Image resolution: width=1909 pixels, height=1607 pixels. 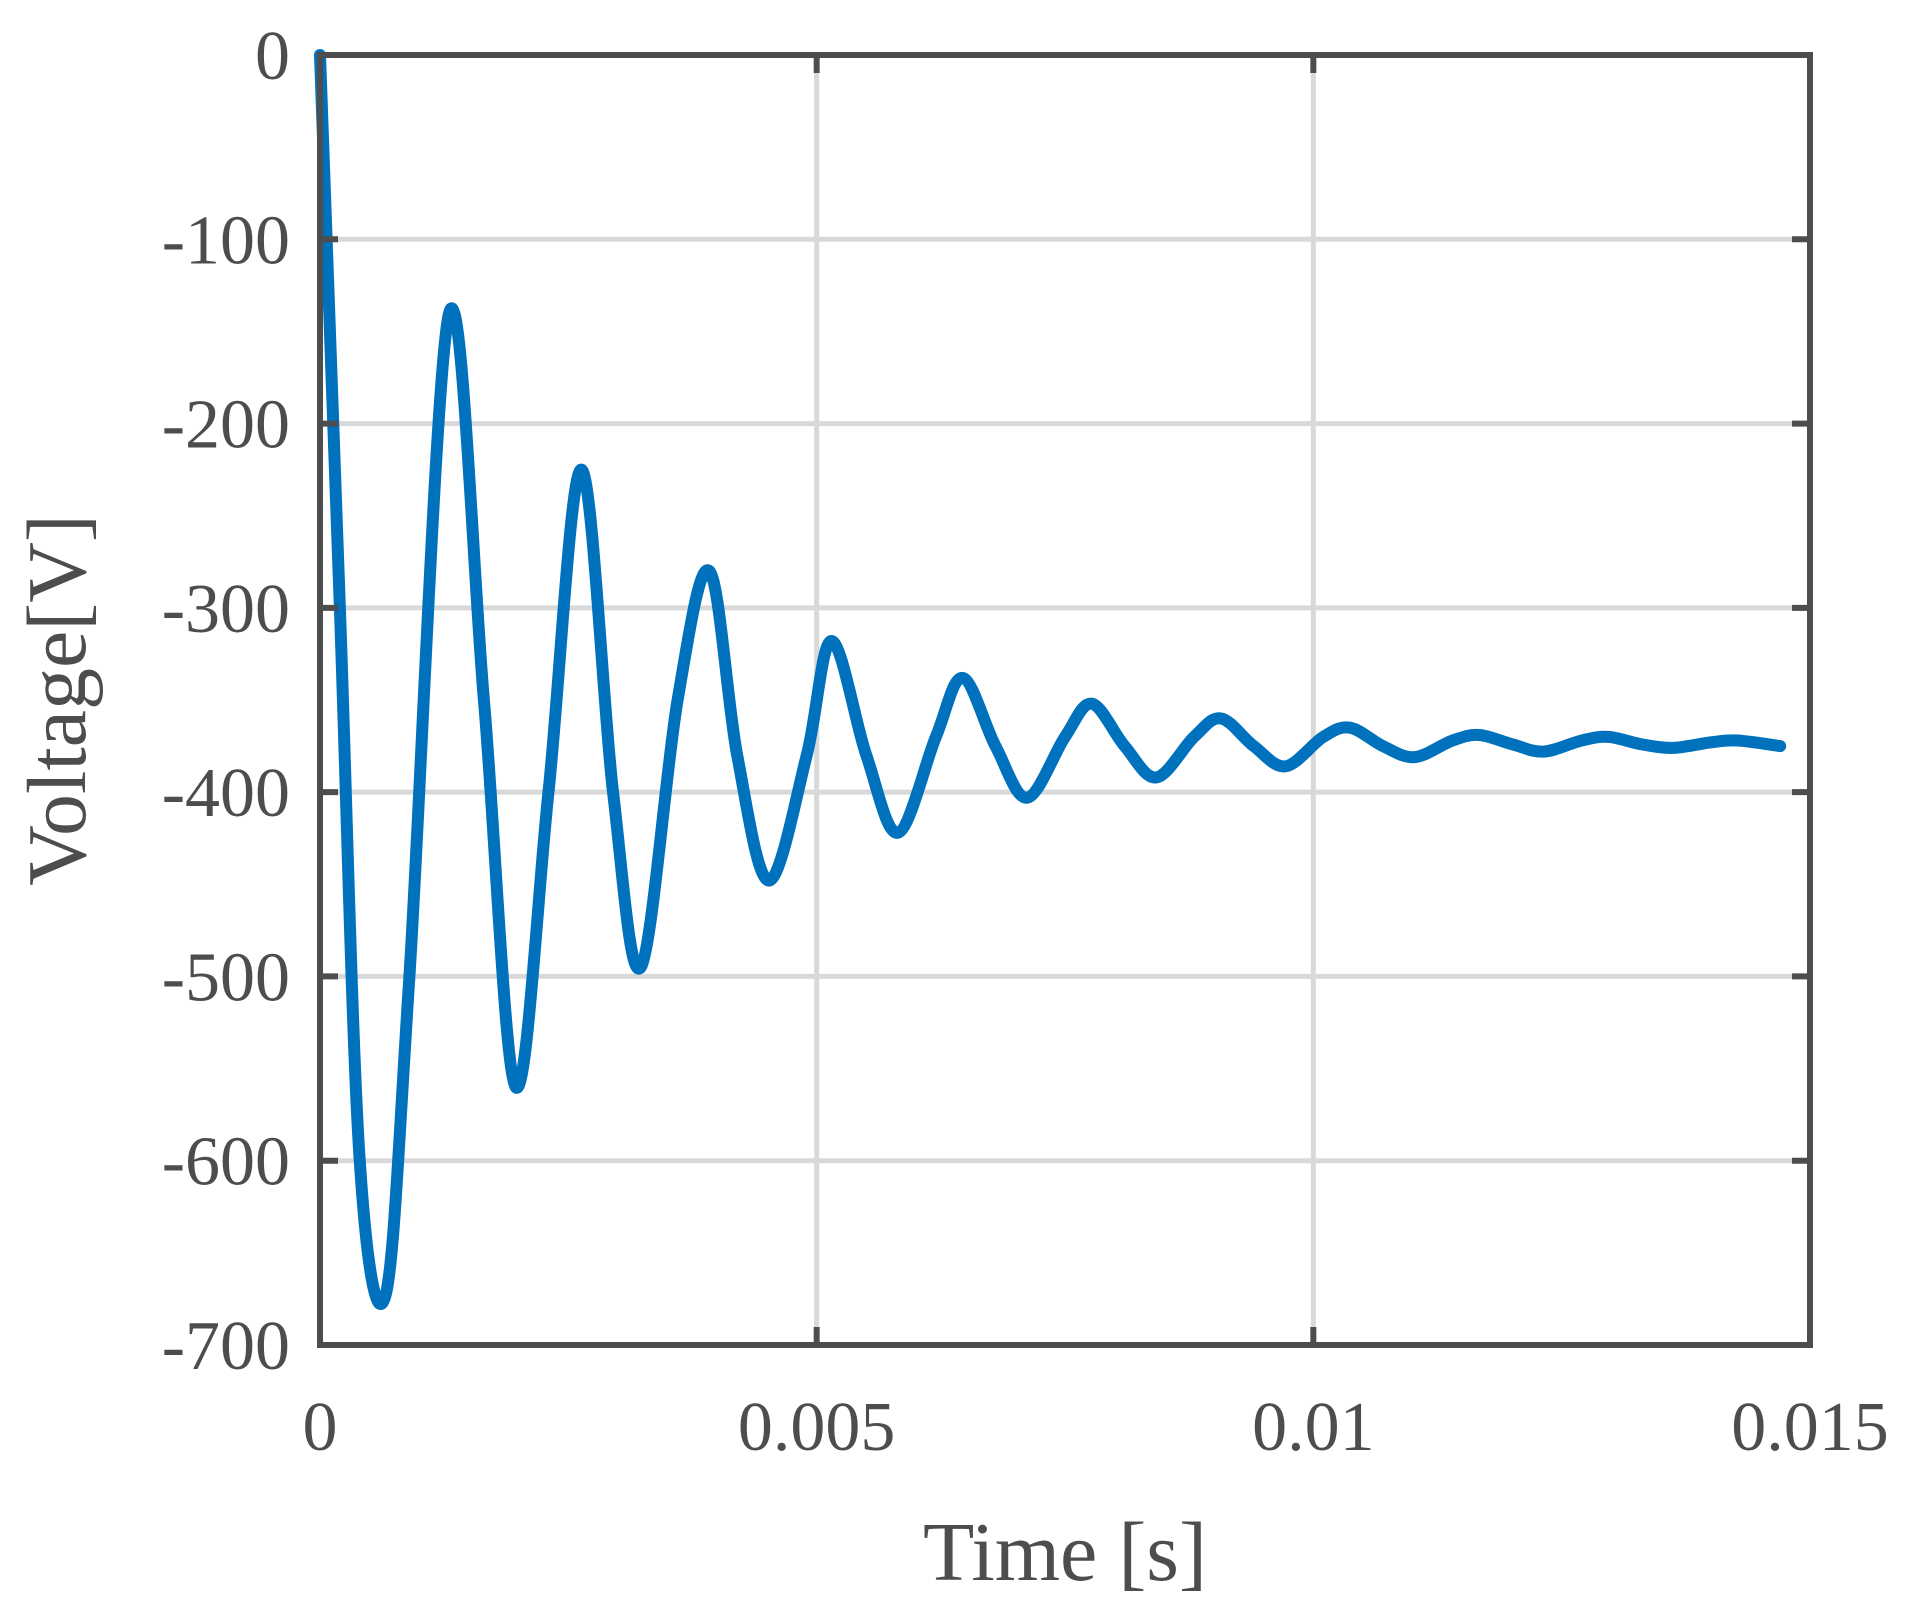 What do you see at coordinates (1065, 1552) in the screenshot?
I see `x-axis-label: Time [s]` at bounding box center [1065, 1552].